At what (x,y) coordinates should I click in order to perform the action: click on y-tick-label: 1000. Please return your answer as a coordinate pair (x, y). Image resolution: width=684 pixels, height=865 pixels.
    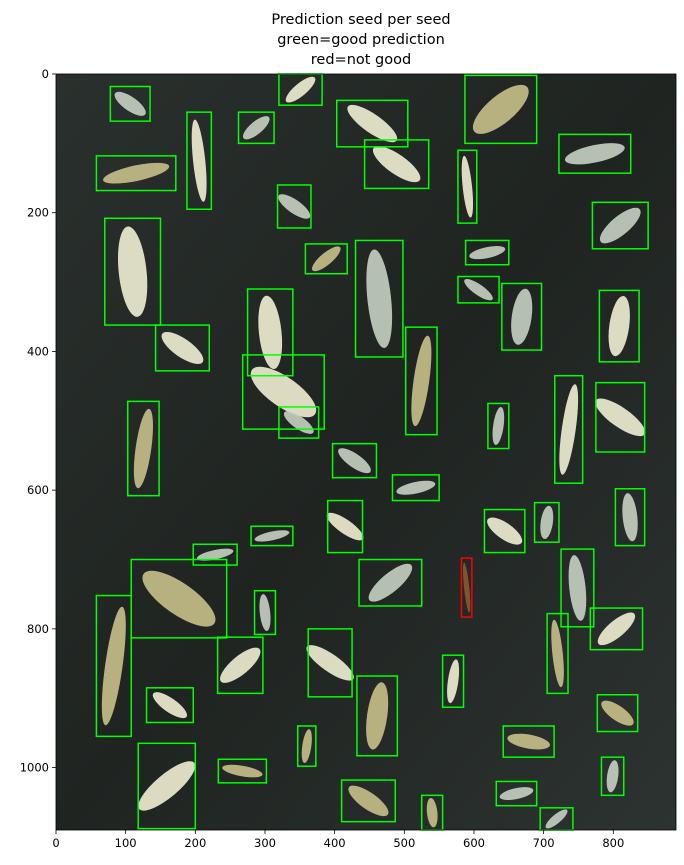
    Looking at the image, I should click on (34, 768).